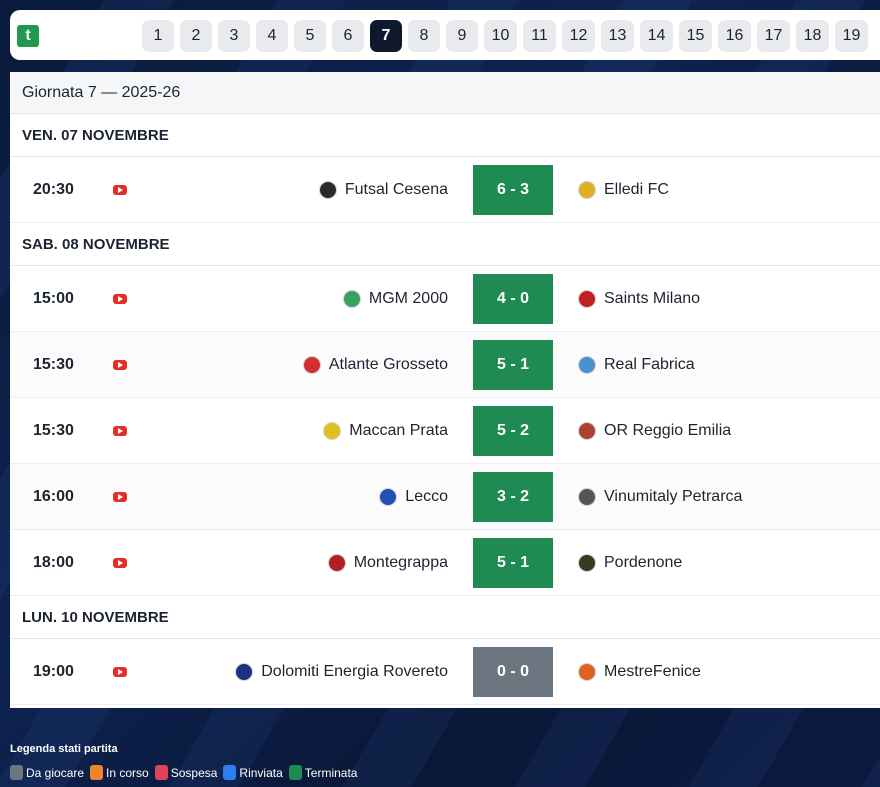 This screenshot has width=880, height=787. I want to click on round-button-1: 1, so click(158, 36).